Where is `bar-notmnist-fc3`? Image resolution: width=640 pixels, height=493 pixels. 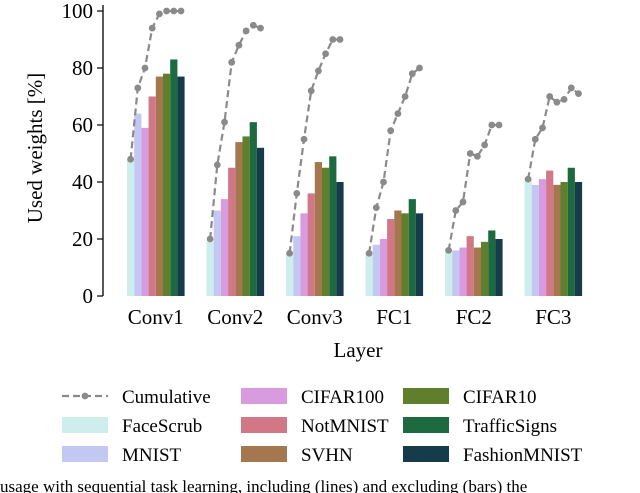
bar-notmnist-fc3 is located at coordinates (550, 233).